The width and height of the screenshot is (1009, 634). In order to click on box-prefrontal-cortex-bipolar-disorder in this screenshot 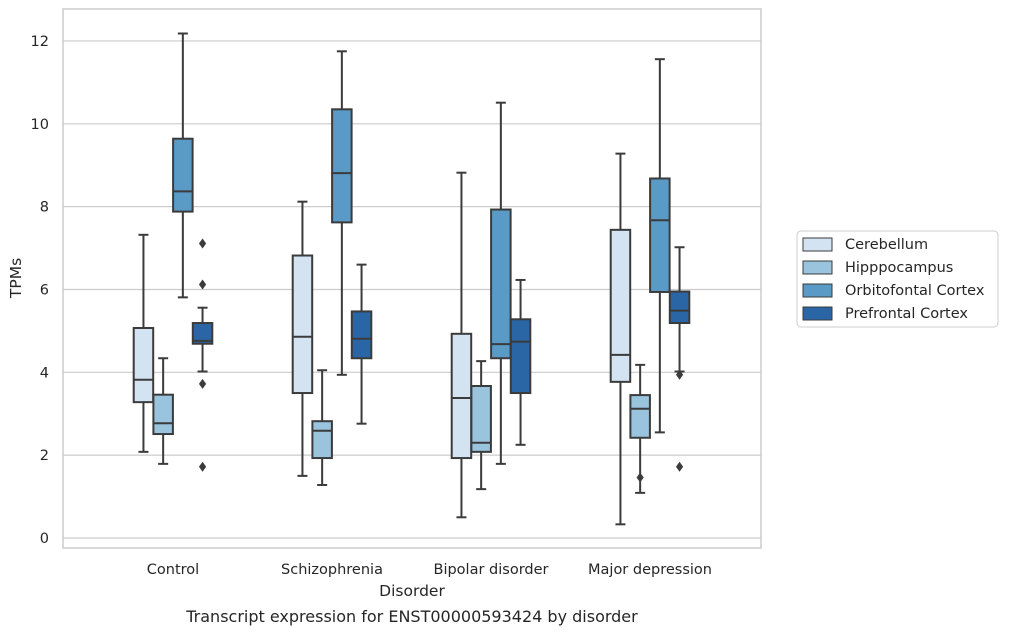, I will do `click(520, 362)`.